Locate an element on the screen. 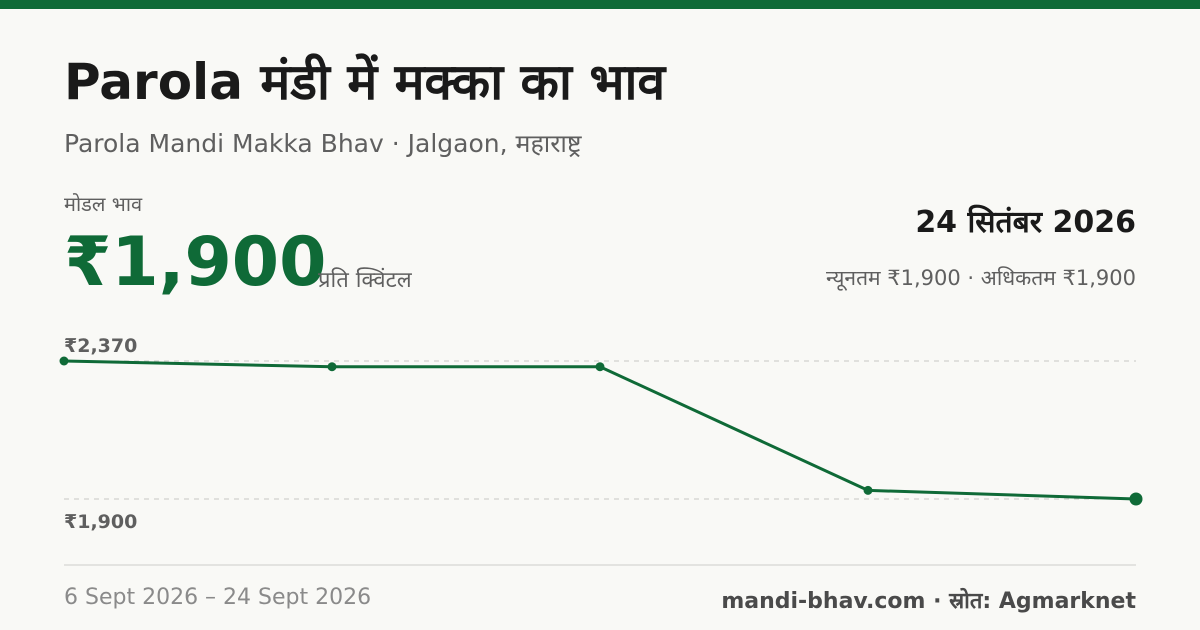  top-accent-bar is located at coordinates (600, 4).